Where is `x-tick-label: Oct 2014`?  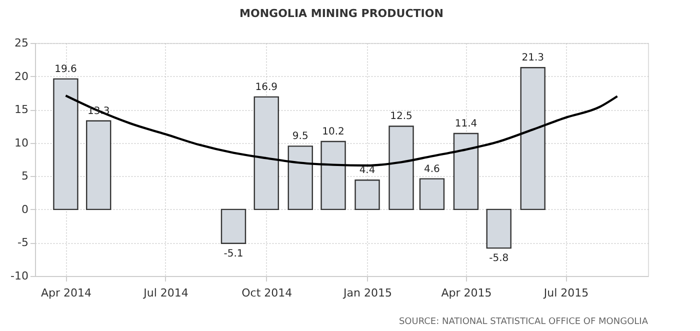 x-tick-label: Oct 2014 is located at coordinates (267, 293).